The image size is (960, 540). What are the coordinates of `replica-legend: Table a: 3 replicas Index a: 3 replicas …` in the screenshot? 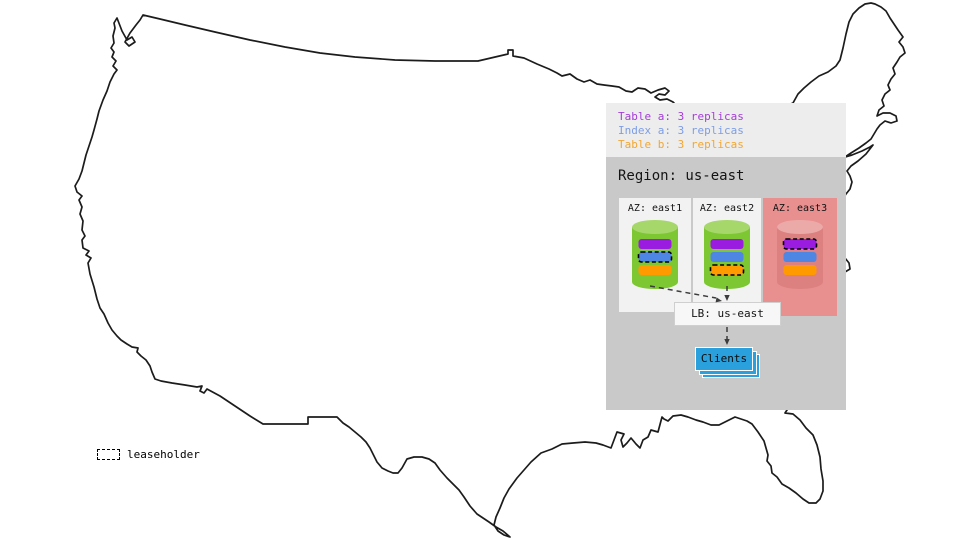 It's located at (726, 130).